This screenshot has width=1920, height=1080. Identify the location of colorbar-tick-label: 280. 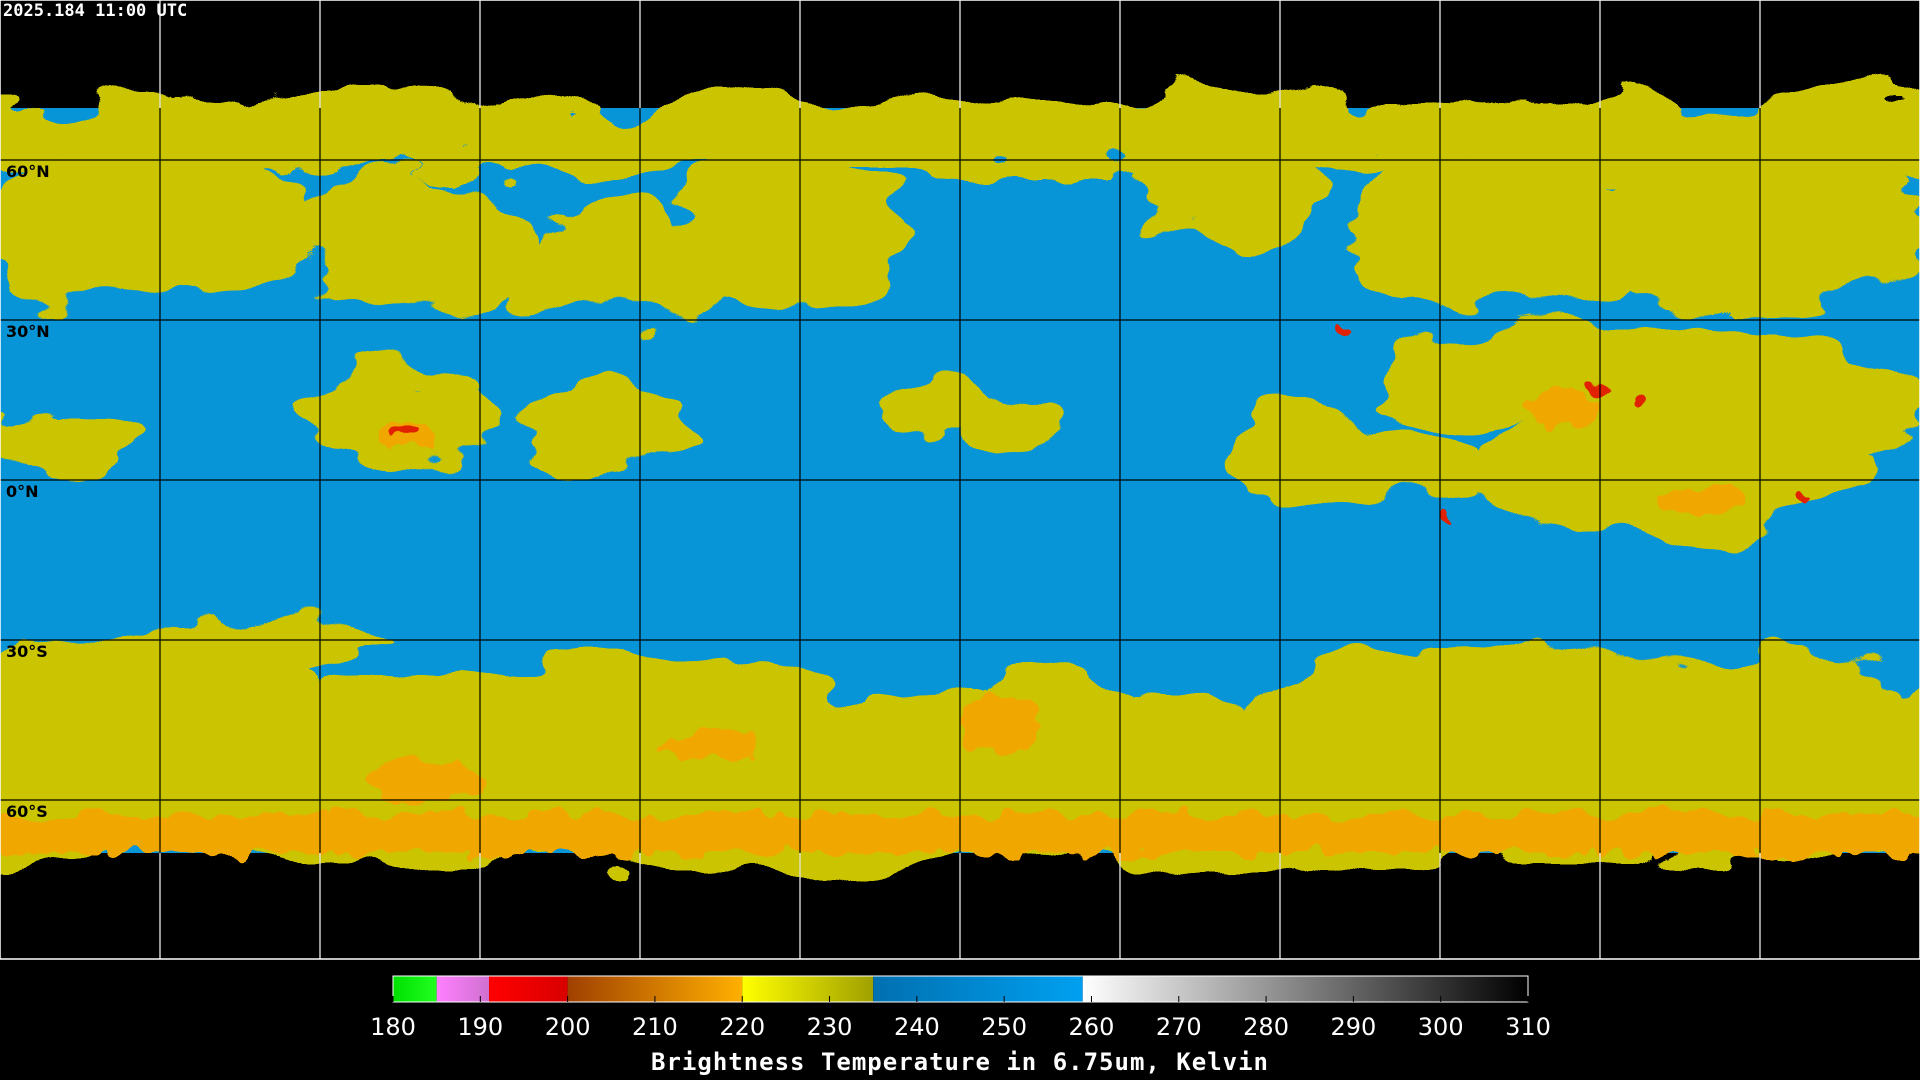
(1266, 1027).